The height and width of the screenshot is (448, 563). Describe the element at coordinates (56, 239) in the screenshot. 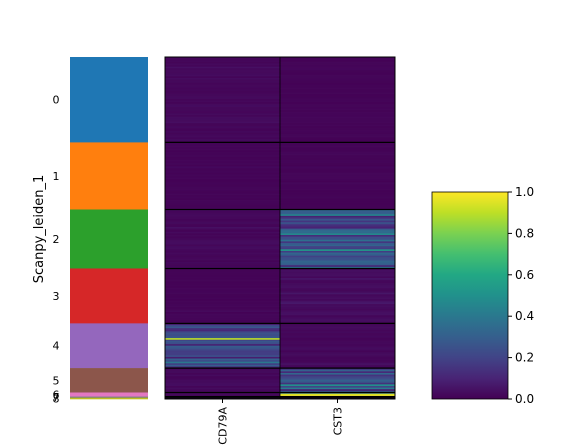

I see `group-label-2: 2` at that location.